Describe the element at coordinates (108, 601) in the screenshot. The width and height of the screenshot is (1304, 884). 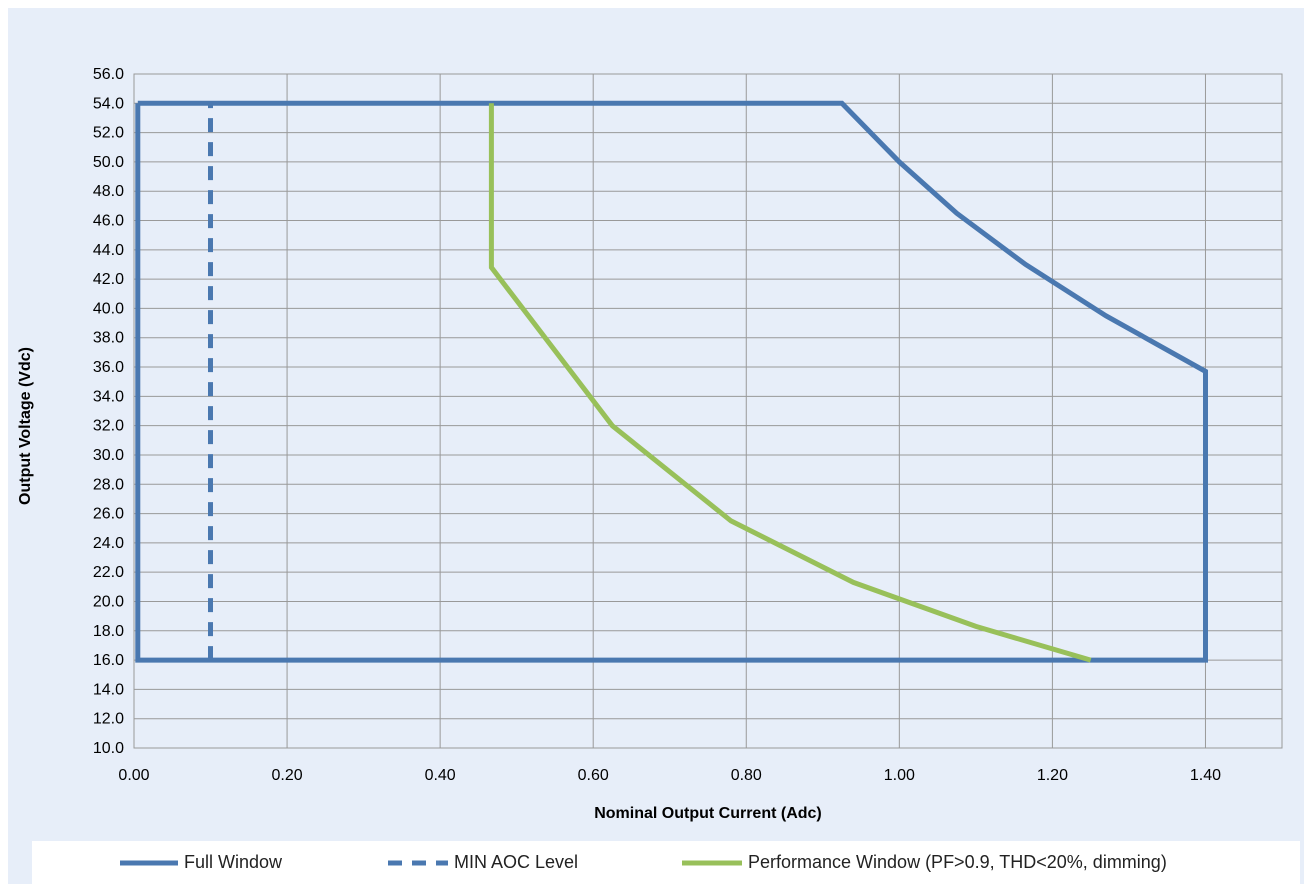
I see `y-tick-label: 20.0` at that location.